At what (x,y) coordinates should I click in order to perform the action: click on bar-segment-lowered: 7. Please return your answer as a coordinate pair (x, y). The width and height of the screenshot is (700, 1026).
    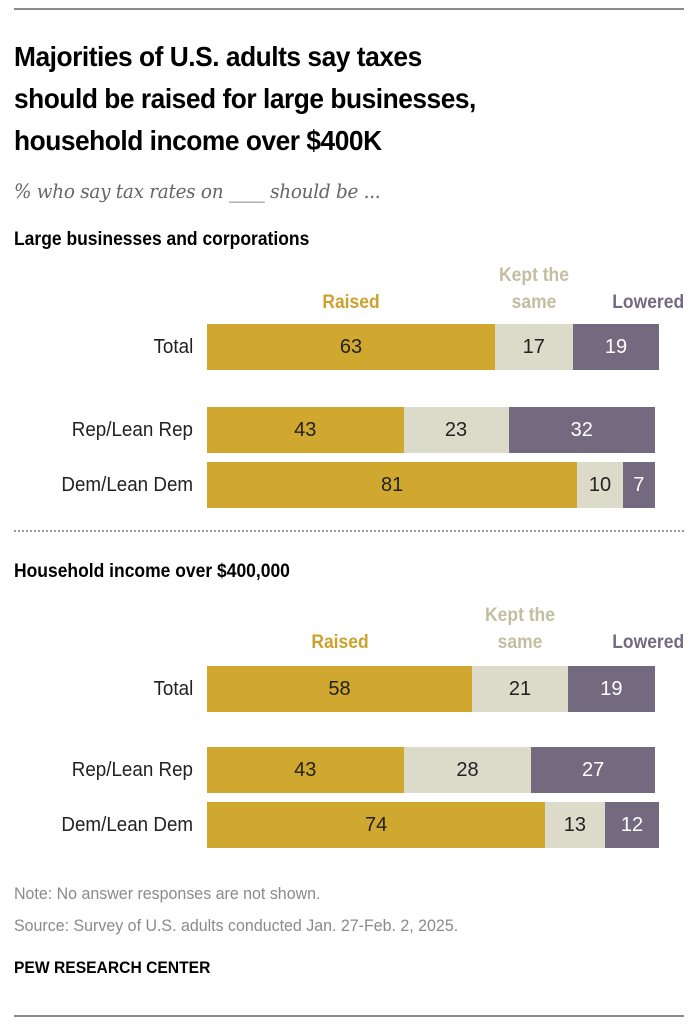
    Looking at the image, I should click on (638, 485).